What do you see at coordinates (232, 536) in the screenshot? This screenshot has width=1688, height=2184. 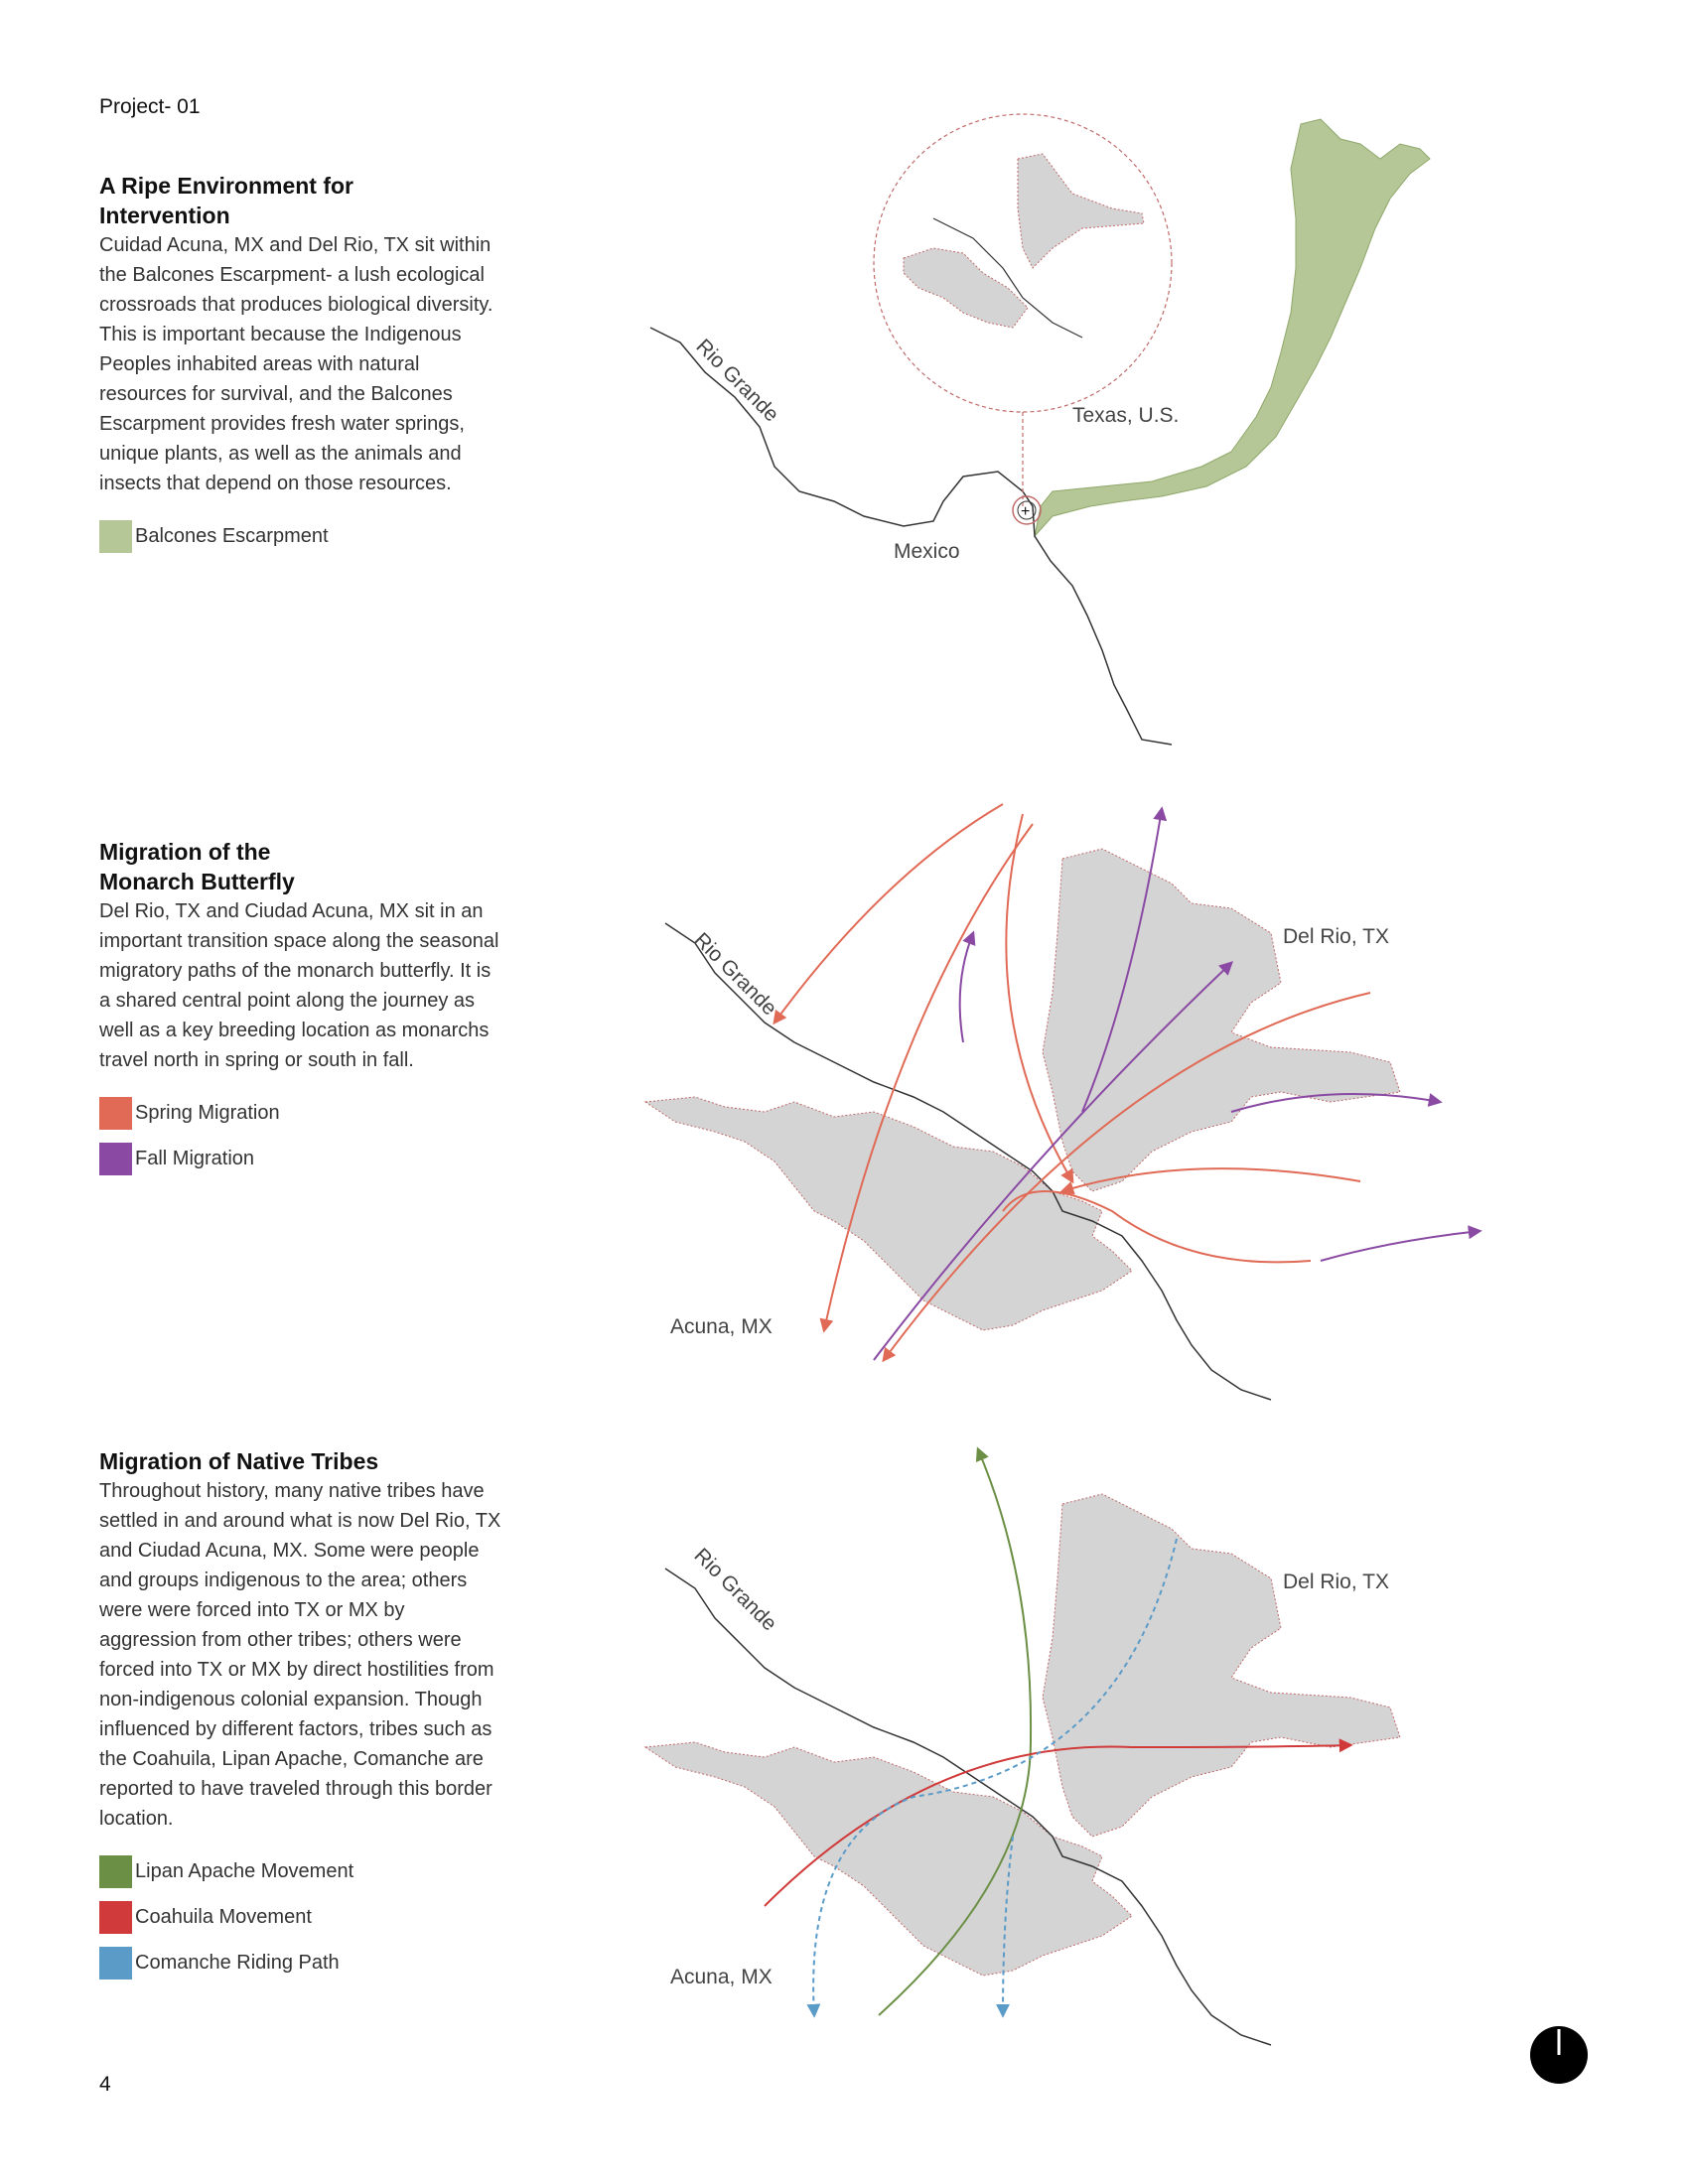 I see `legend-label: Balcones Escarpment` at bounding box center [232, 536].